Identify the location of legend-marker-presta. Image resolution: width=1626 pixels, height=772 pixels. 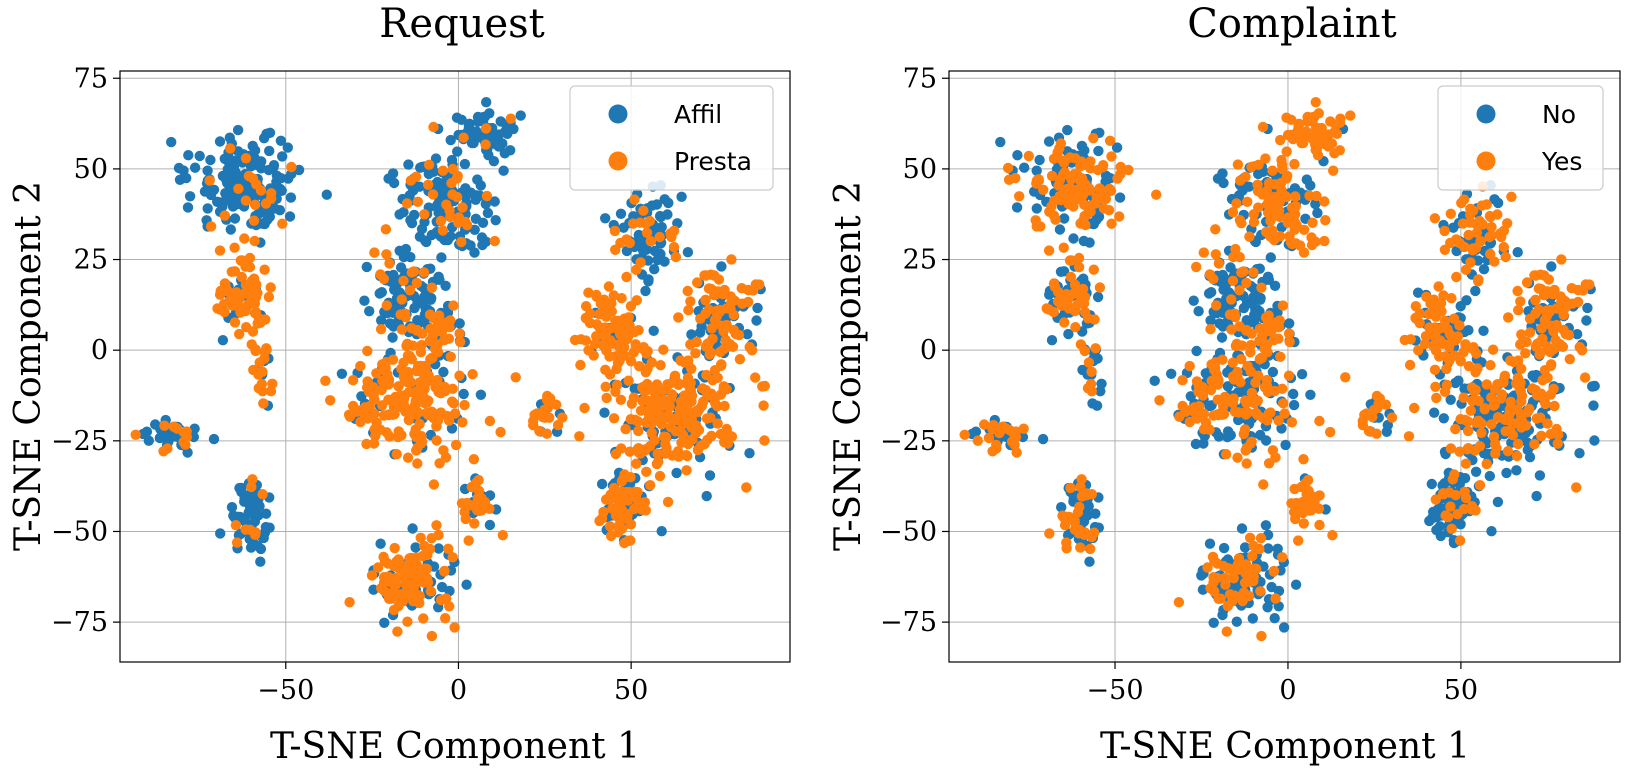
(618, 161).